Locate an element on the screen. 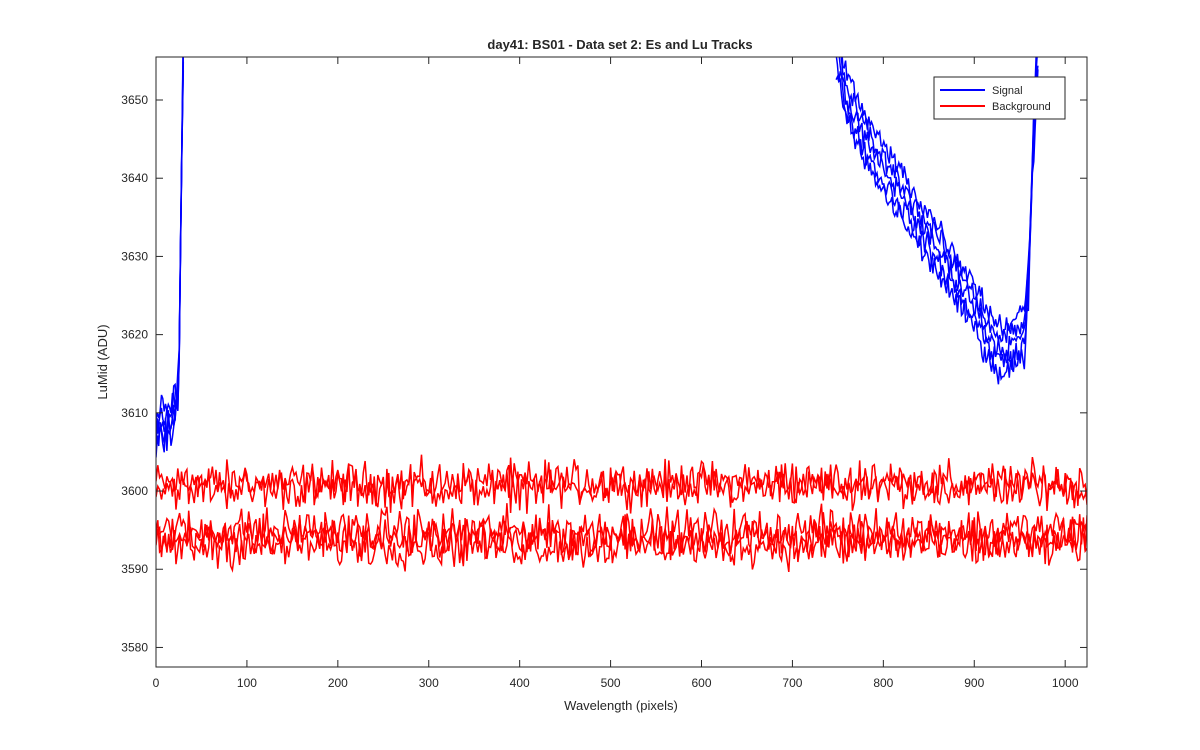 The height and width of the screenshot is (750, 1200). x-tick-label: 200 is located at coordinates (338, 683).